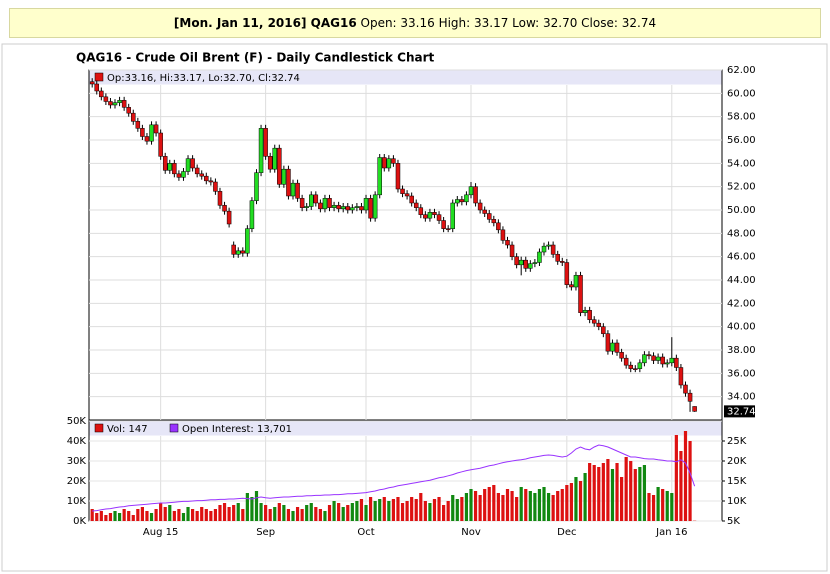 The image size is (830, 574). What do you see at coordinates (566, 532) in the screenshot?
I see `x-tick-label: Dec` at bounding box center [566, 532].